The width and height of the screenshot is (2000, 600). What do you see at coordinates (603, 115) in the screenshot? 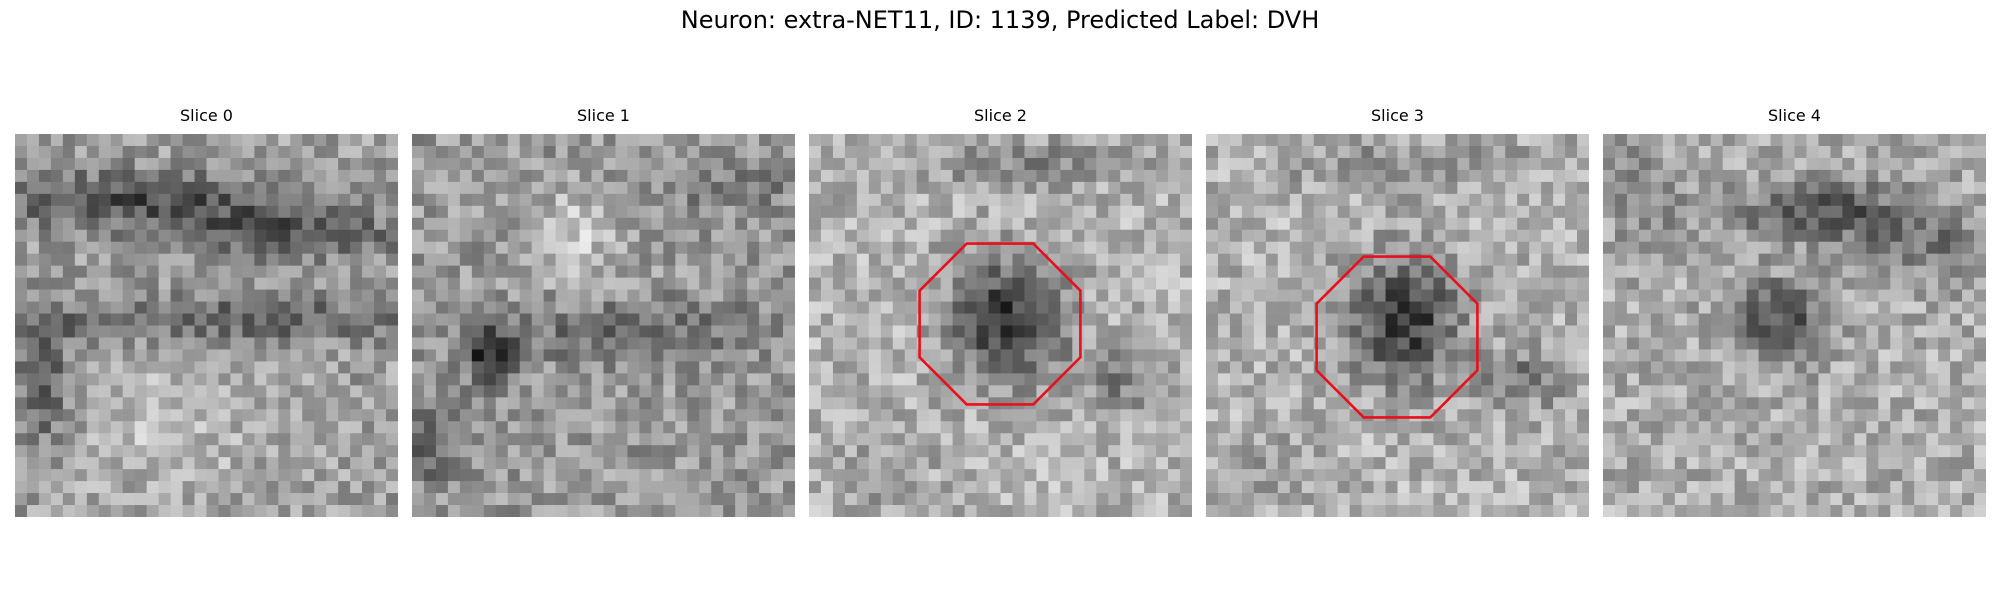
I see `slice-title: Slice 1` at bounding box center [603, 115].